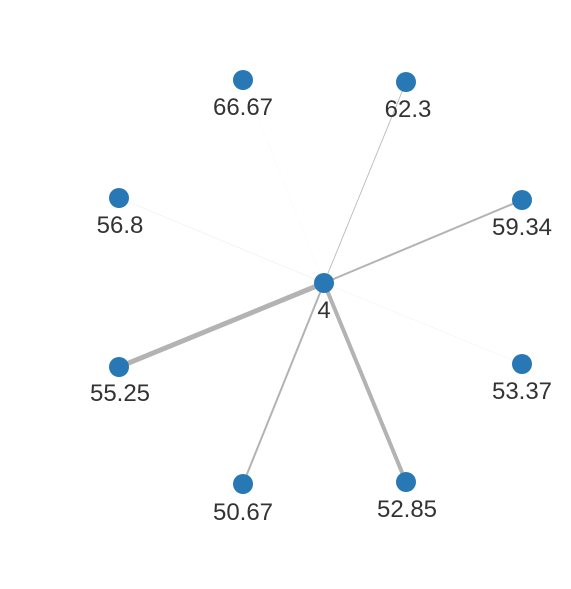 The image size is (571, 589). What do you see at coordinates (120, 393) in the screenshot?
I see `node-label-n5: 55.25` at bounding box center [120, 393].